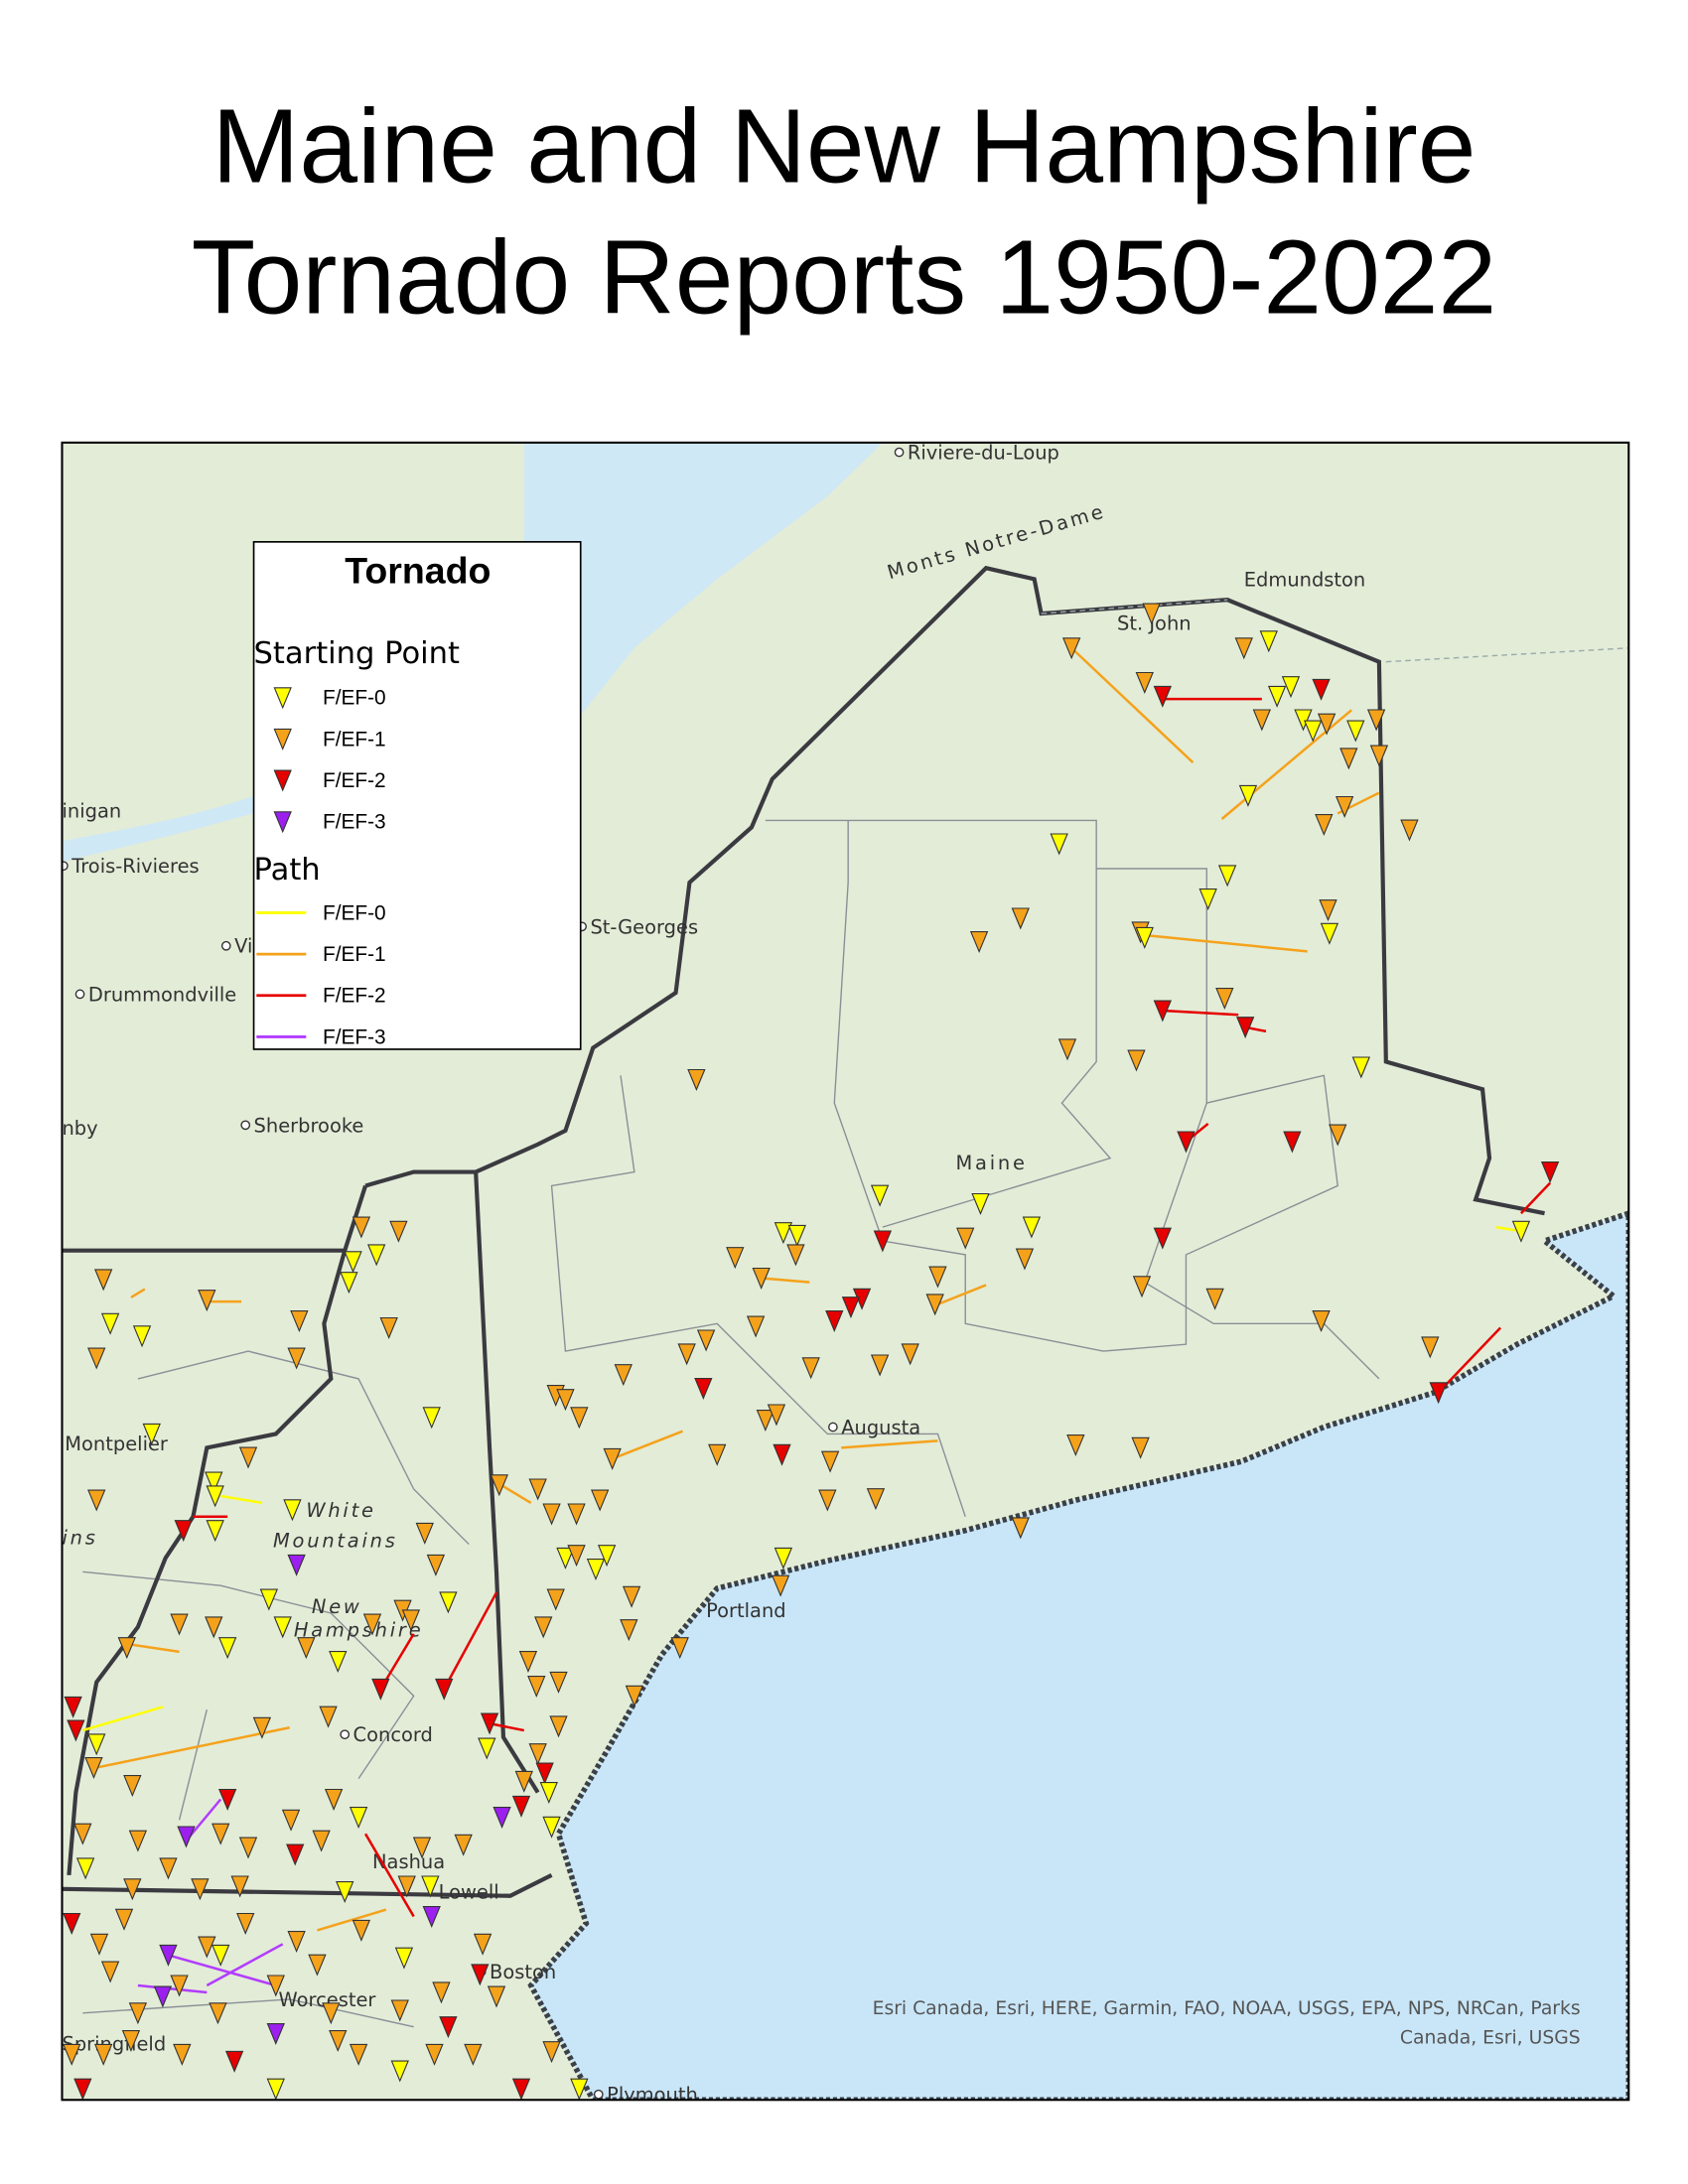  I want to click on place-label: New, so click(337, 1606).